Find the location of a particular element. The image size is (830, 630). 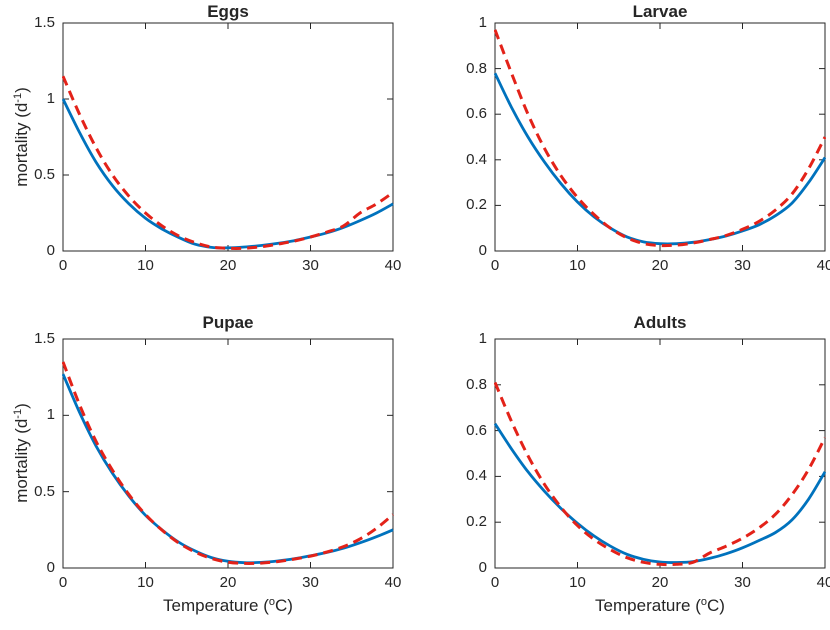

y-axis-label-pupae: mortality (d-1) is located at coordinates (22, 453).